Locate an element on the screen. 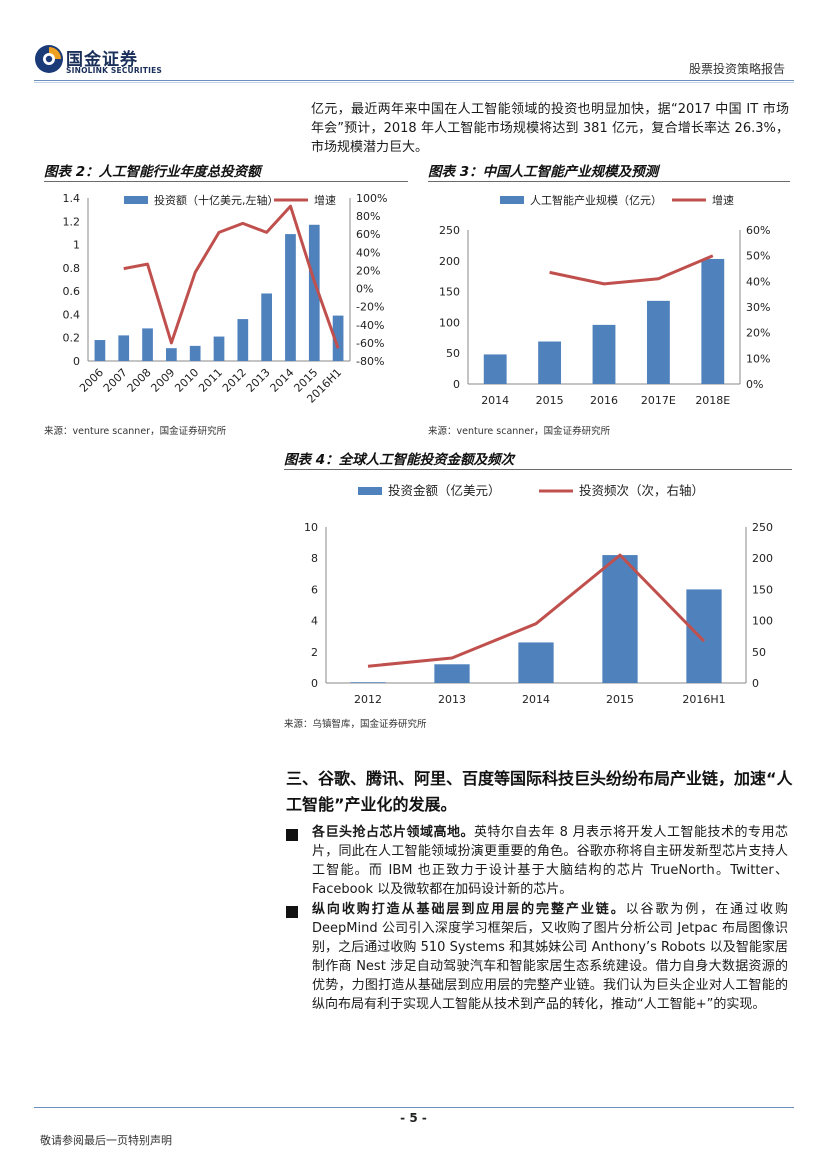 Image resolution: width=827 pixels, height=1170 pixels. report-type: 股票投资策略报告 is located at coordinates (736, 69).